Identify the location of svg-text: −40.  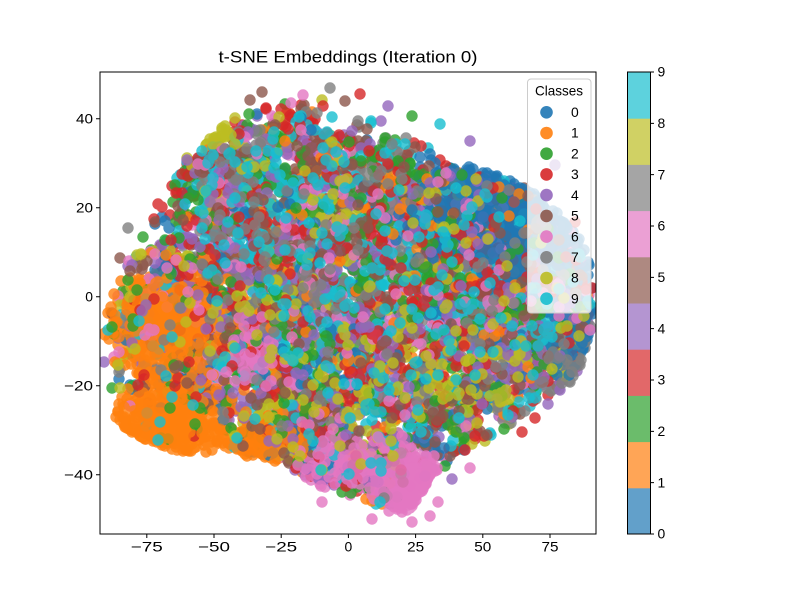
(78, 475).